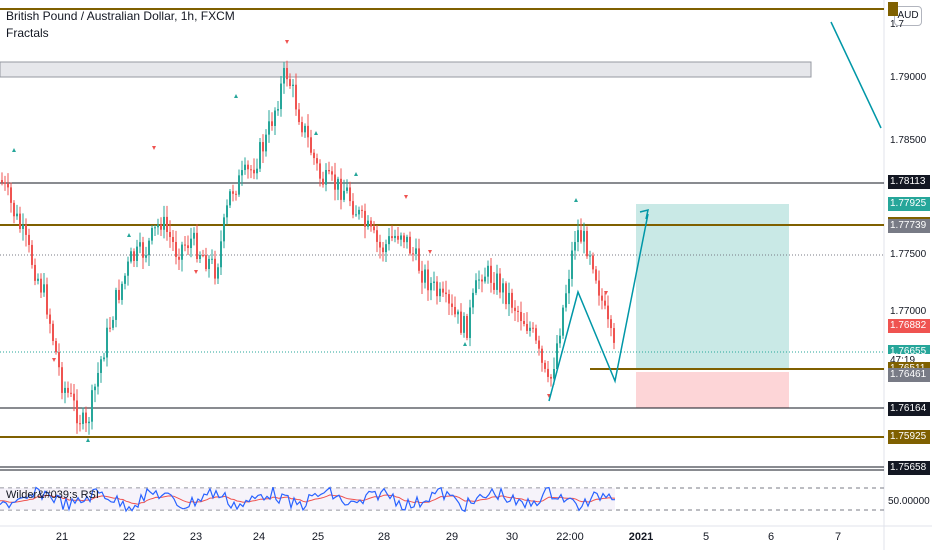 Image resolution: width=932 pixels, height=550 pixels. What do you see at coordinates (908, 77) in the screenshot?
I see `price-tick: 1.79000` at bounding box center [908, 77].